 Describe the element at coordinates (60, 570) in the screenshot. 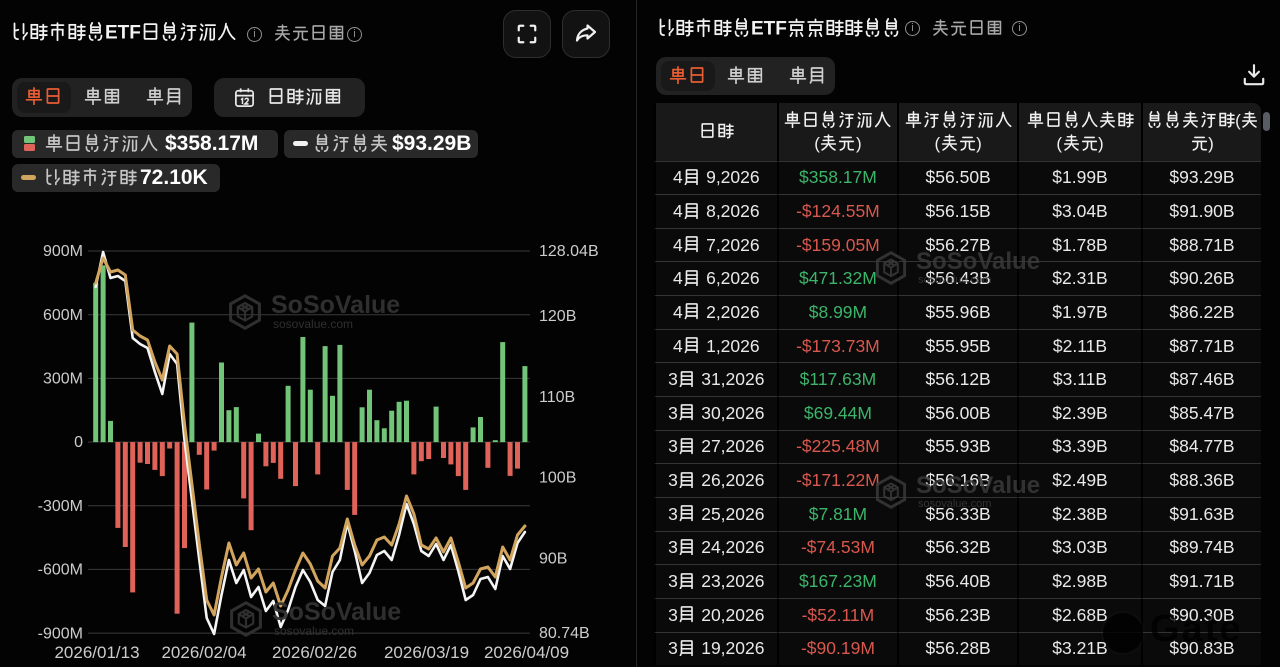

I see `svg-text: -600M` at that location.